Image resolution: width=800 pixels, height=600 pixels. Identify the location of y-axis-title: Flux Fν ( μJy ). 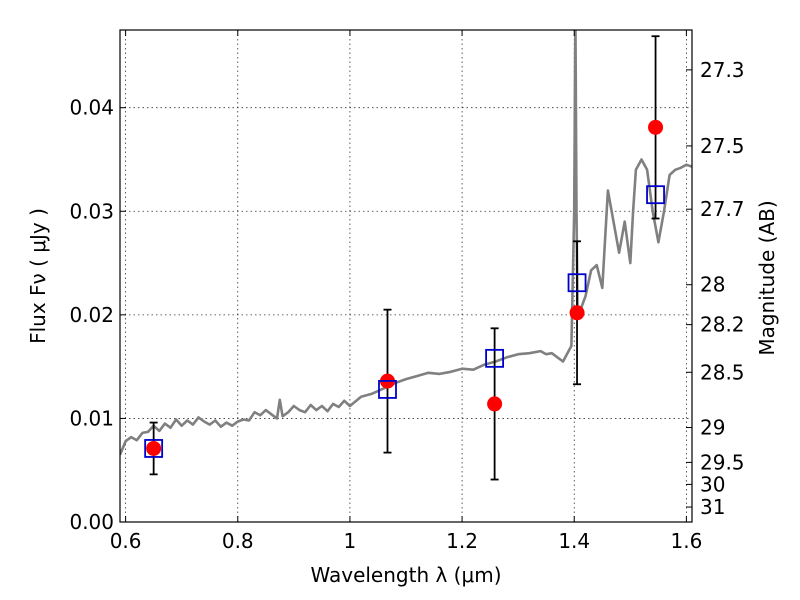
(38, 276).